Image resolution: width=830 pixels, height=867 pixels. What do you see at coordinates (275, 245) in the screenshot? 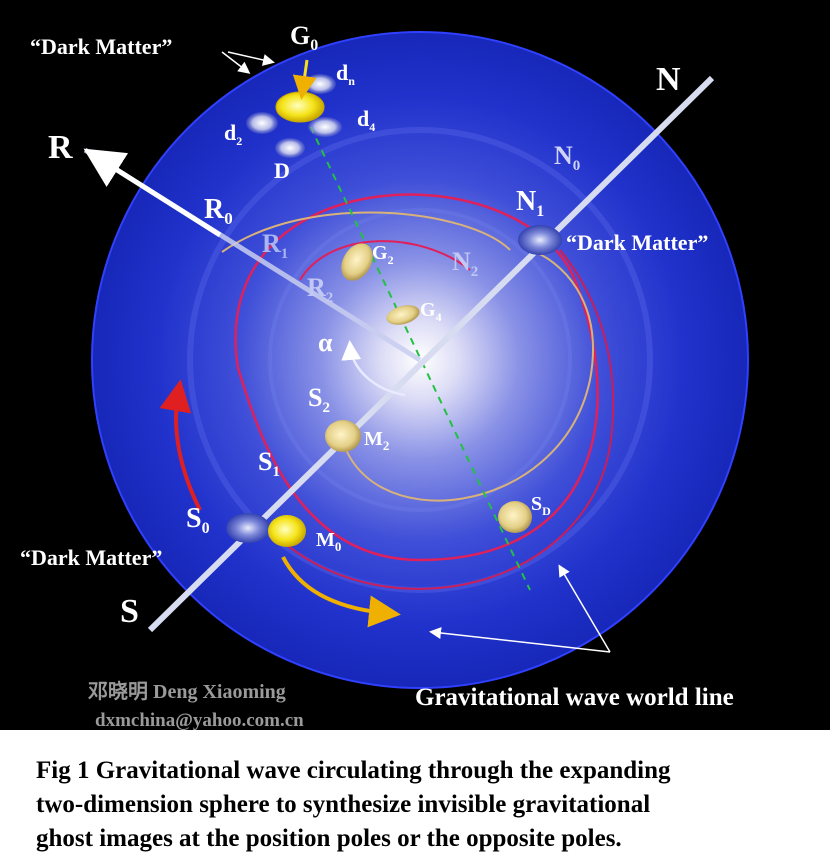
I see `label-r1: R1` at bounding box center [275, 245].